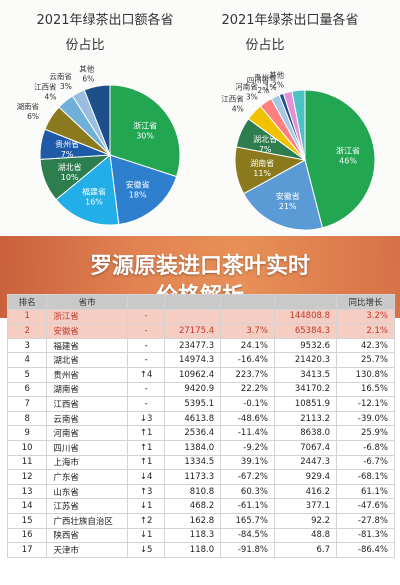 The width and height of the screenshot is (400, 585). Describe the element at coordinates (200, 331) in the screenshot. I see `table-row: 2 安徽省 -27175.4 3.7% 65384.3 2.1%` at that location.